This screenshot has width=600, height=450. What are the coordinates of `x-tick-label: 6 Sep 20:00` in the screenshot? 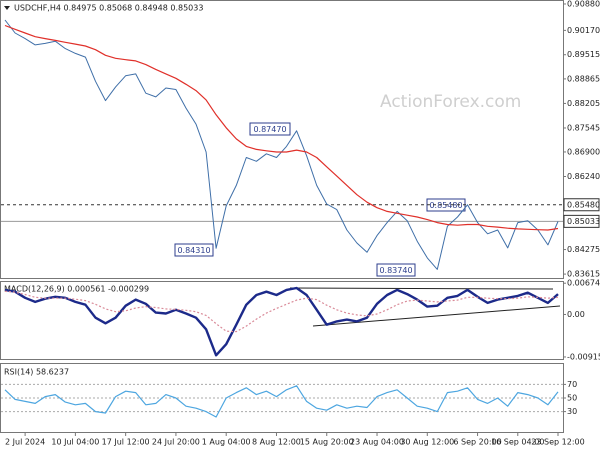 It's located at (477, 442).